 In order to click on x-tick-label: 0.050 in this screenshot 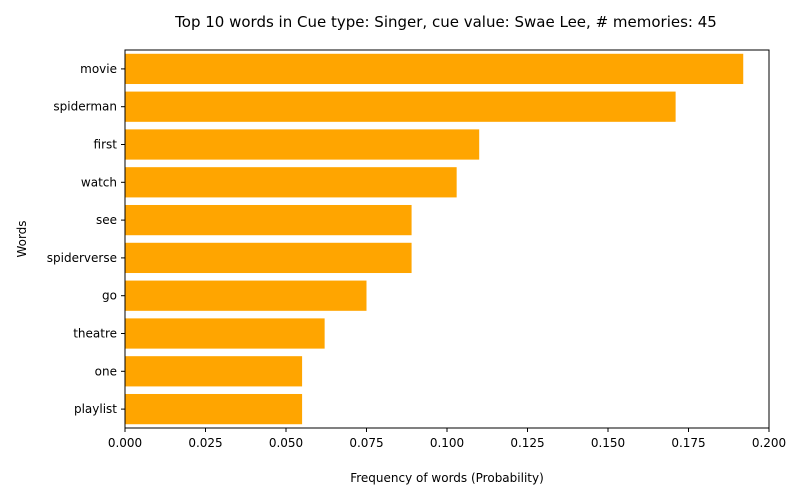, I will do `click(286, 443)`.